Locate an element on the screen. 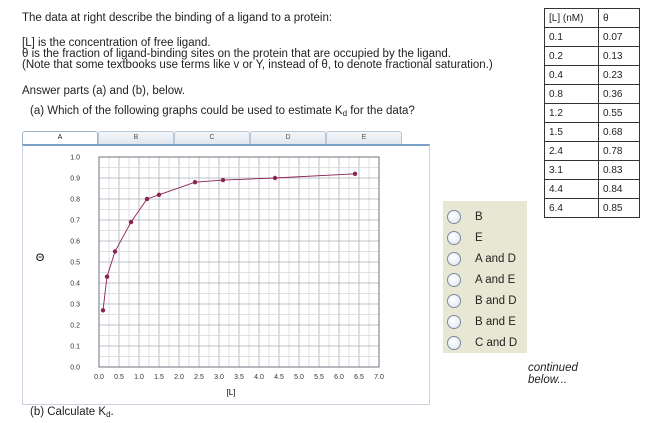 The height and width of the screenshot is (423, 654). ligand-cell: 1.2 is located at coordinates (571, 113).